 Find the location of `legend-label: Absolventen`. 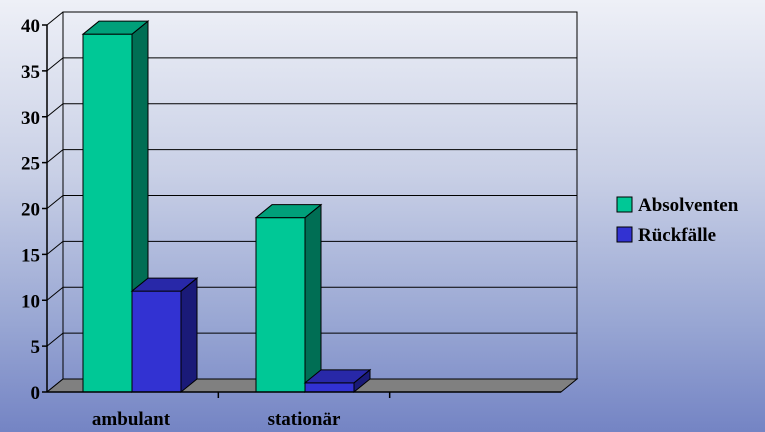

legend-label: Absolventen is located at coordinates (688, 205).